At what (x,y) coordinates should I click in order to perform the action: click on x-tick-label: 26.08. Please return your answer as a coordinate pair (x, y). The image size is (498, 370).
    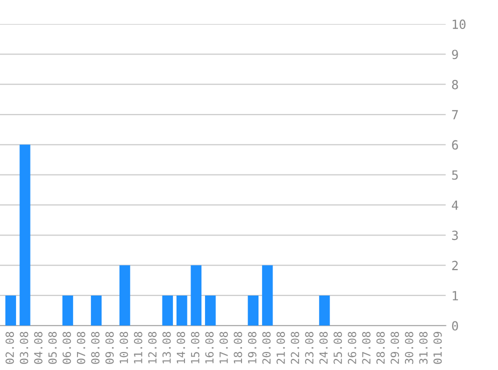
    Looking at the image, I should click on (352, 348).